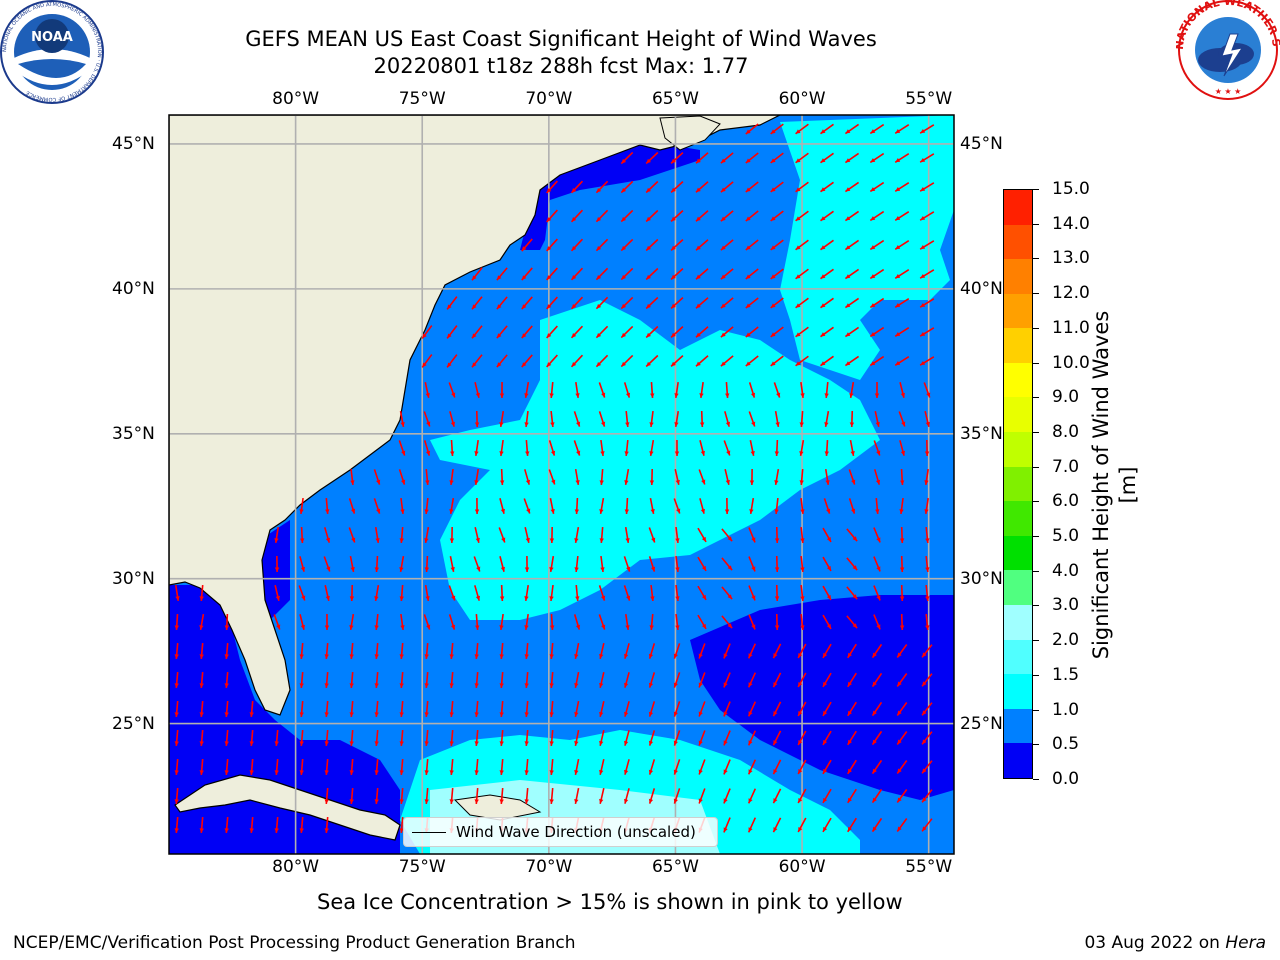 The width and height of the screenshot is (1280, 960). Describe the element at coordinates (296, 867) in the screenshot. I see `lon-label-bottom: 80°W` at that location.